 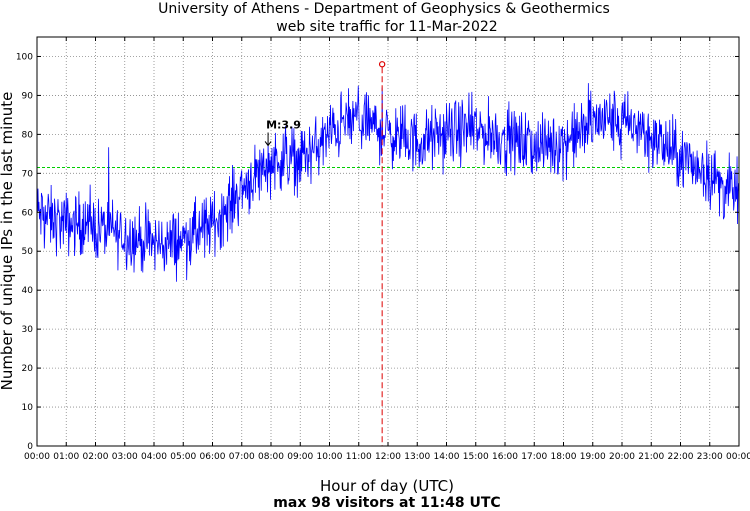 I want to click on x-tick-label: 11:00, so click(x=359, y=457).